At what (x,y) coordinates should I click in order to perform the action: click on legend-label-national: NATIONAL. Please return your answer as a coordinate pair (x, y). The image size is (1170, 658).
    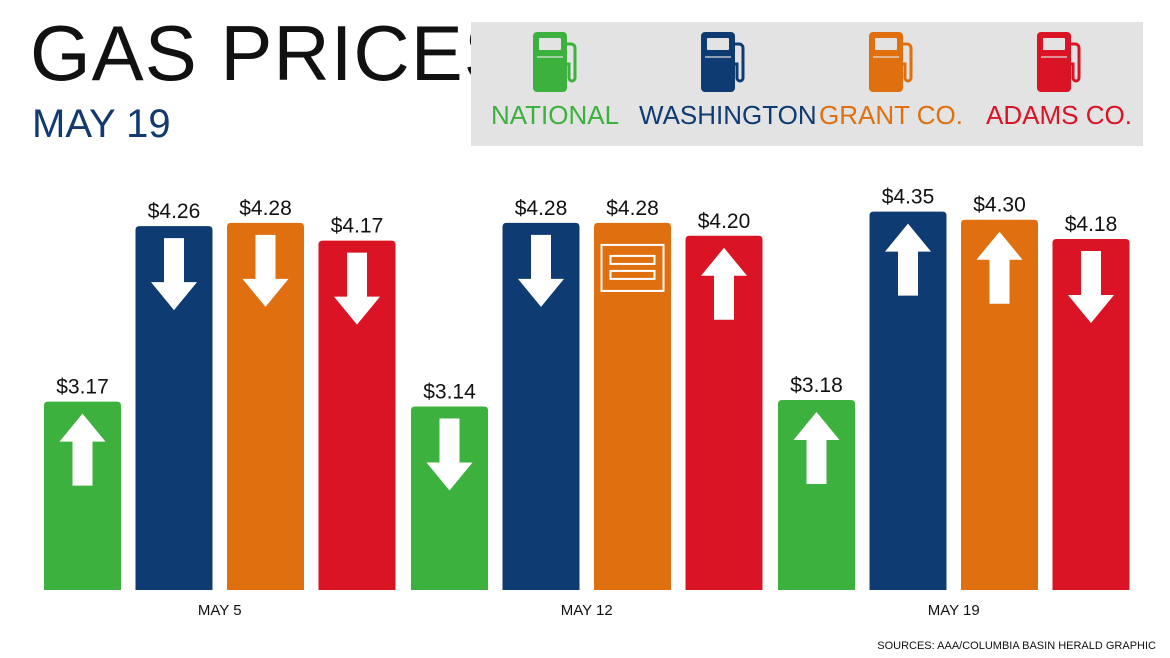
    Looking at the image, I should click on (555, 115).